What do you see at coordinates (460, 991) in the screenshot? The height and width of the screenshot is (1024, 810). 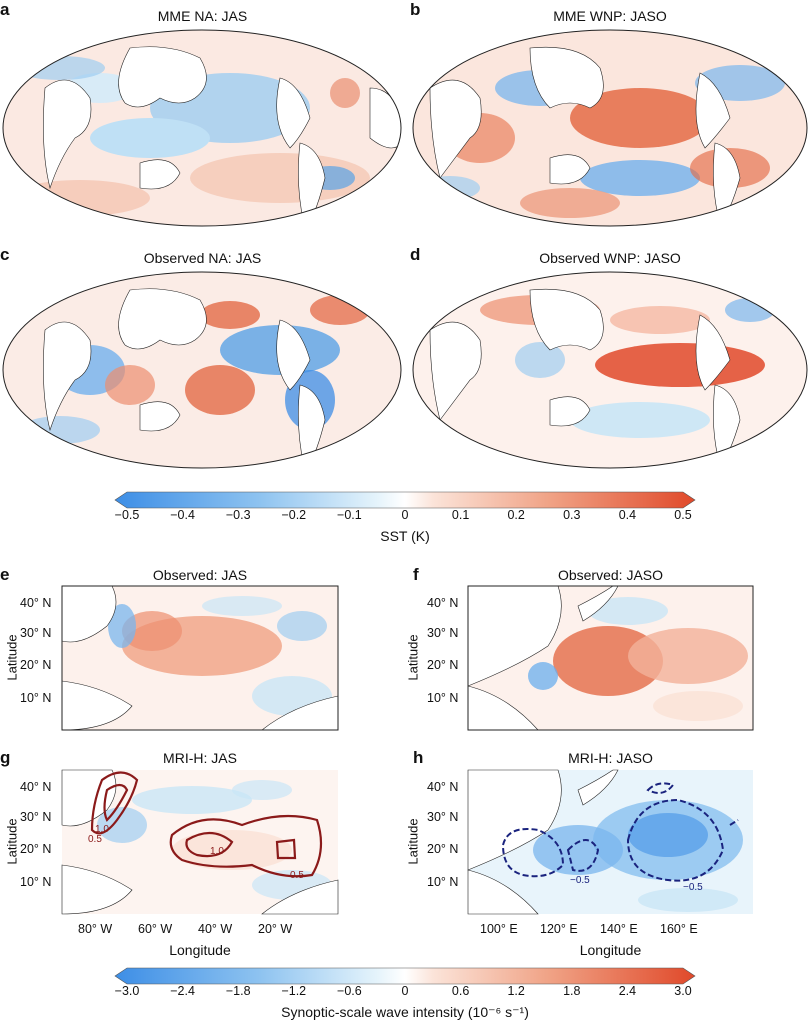 I see `colorbar-wave-tick: 0.6` at bounding box center [460, 991].